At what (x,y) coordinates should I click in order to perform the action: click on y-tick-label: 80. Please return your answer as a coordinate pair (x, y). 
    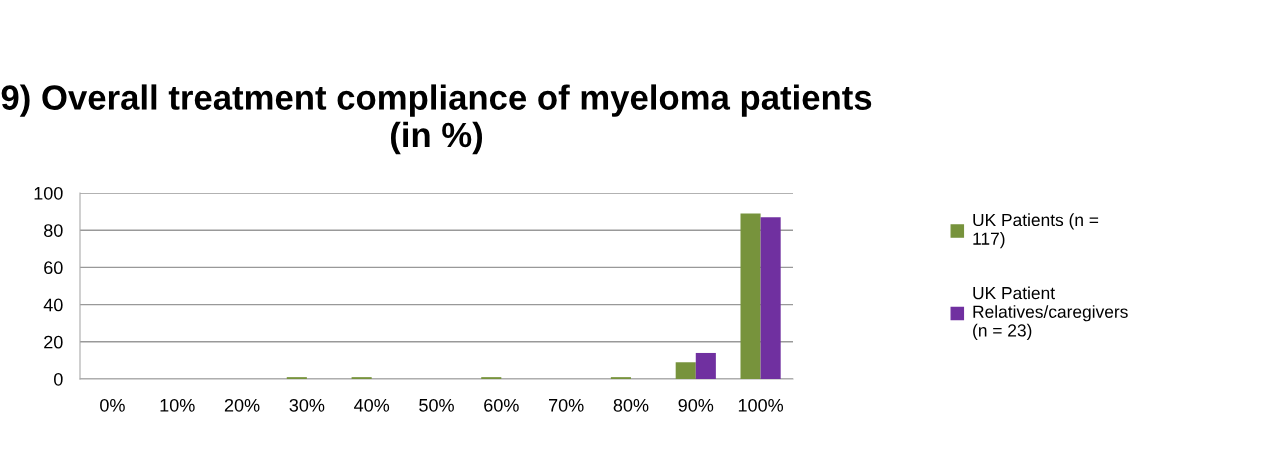
    Looking at the image, I should click on (53, 230).